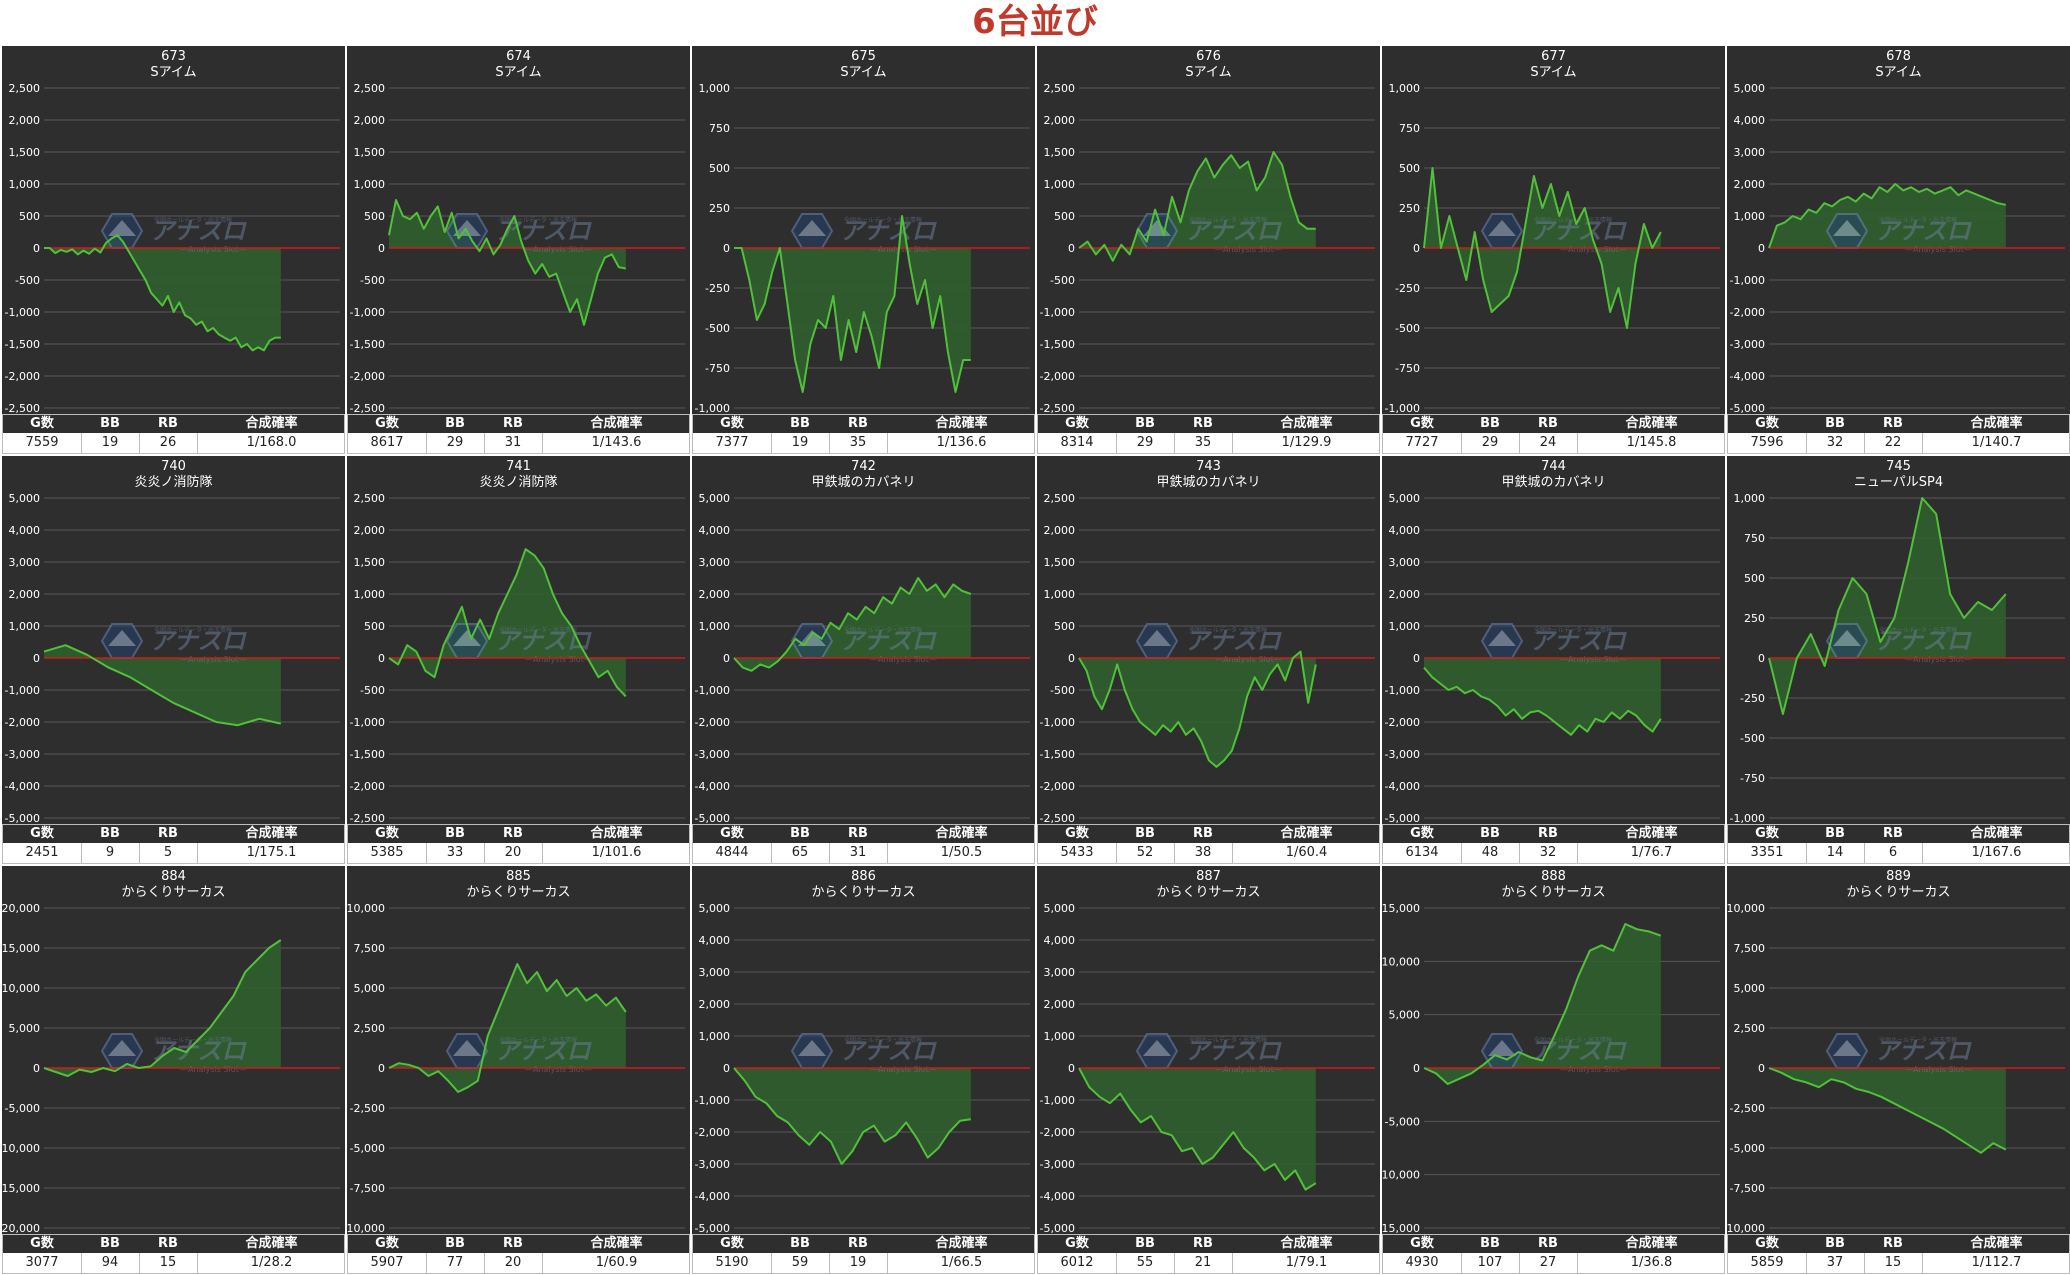 The height and width of the screenshot is (1275, 2070). What do you see at coordinates (21, 1228) in the screenshot?
I see `y-tick-label: -20,000` at bounding box center [21, 1228].